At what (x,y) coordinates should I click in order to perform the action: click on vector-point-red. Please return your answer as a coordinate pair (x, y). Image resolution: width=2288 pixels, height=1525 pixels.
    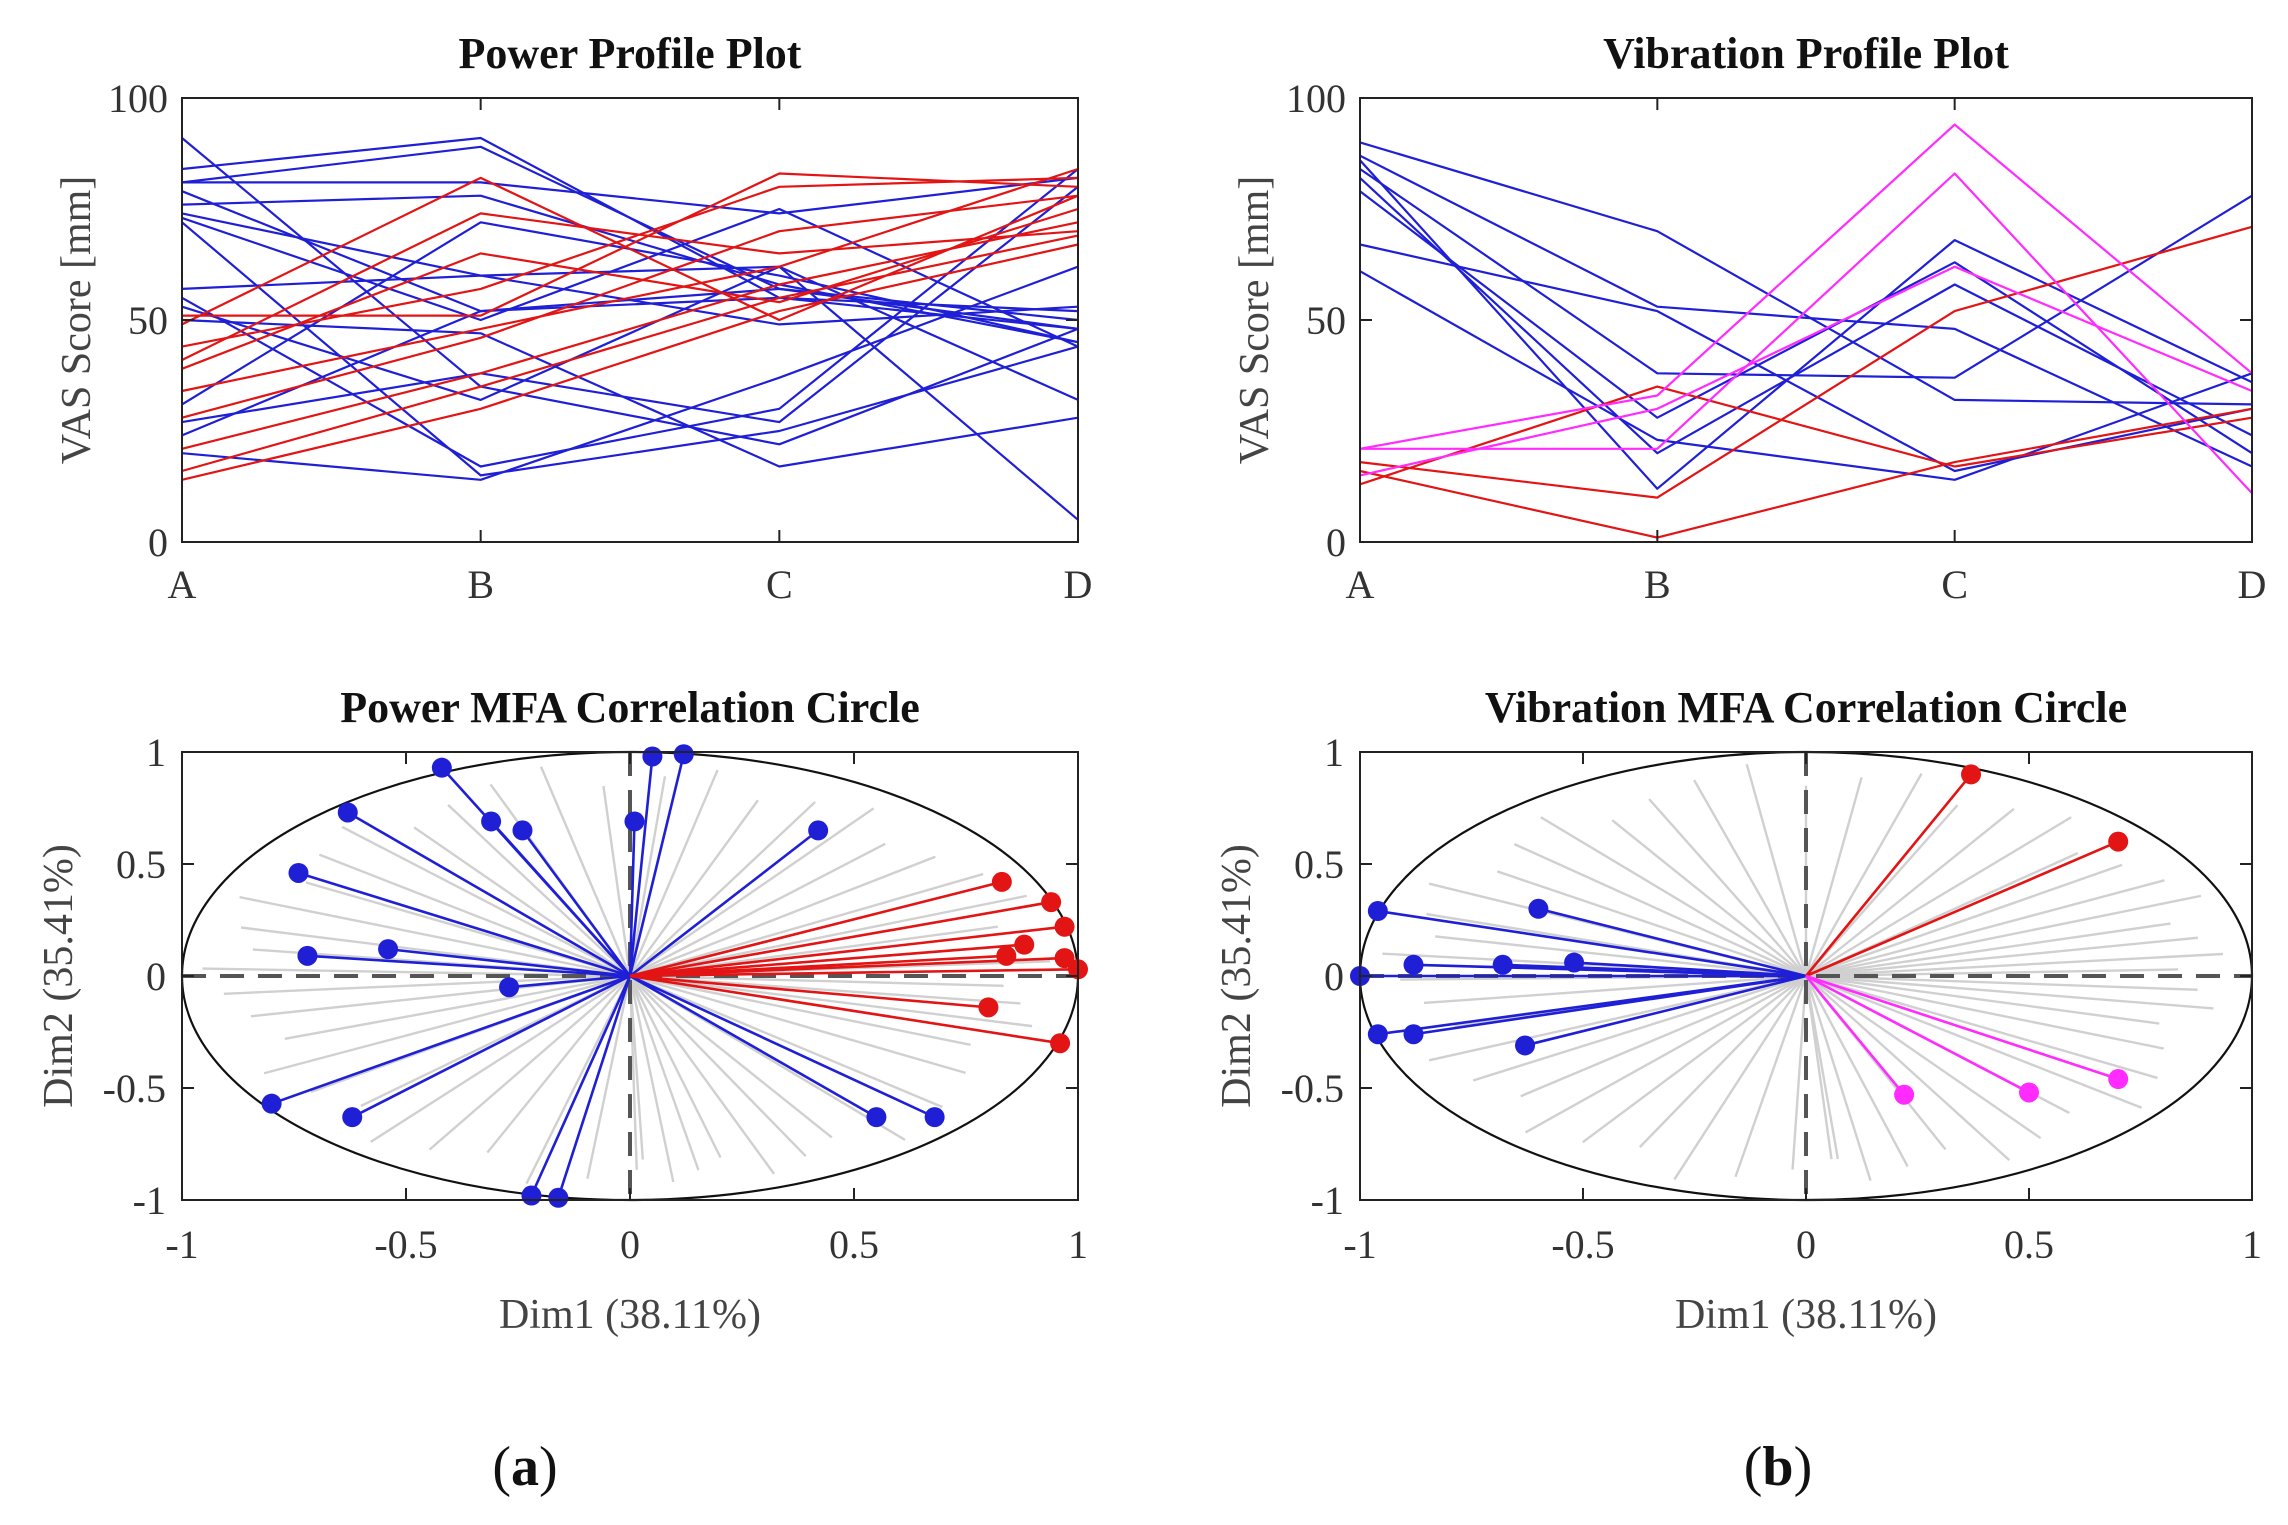
    Looking at the image, I should click on (1971, 774).